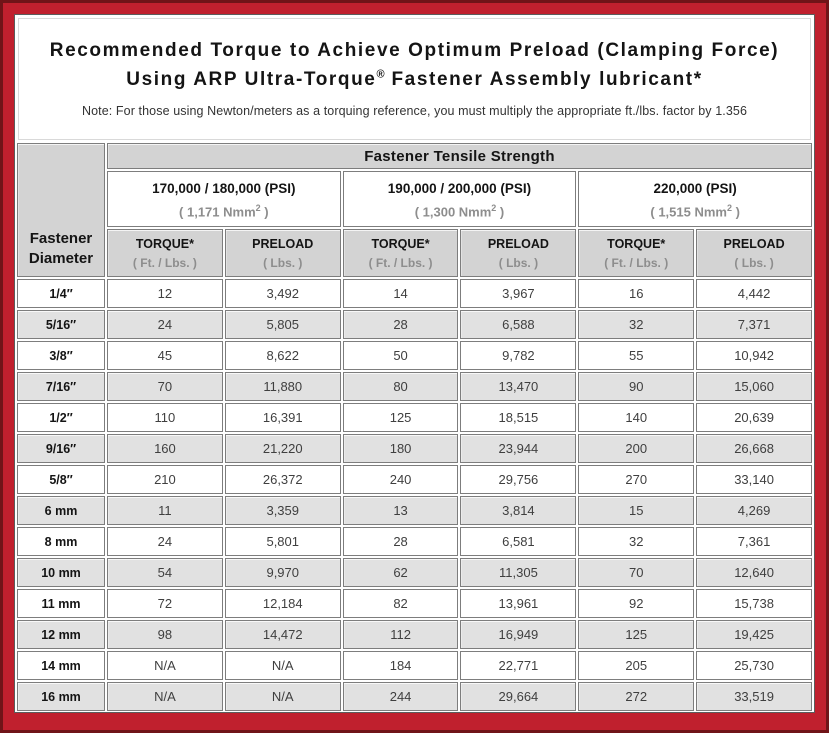 The width and height of the screenshot is (829, 733). What do you see at coordinates (518, 603) in the screenshot?
I see `value-cell: 13,961` at bounding box center [518, 603].